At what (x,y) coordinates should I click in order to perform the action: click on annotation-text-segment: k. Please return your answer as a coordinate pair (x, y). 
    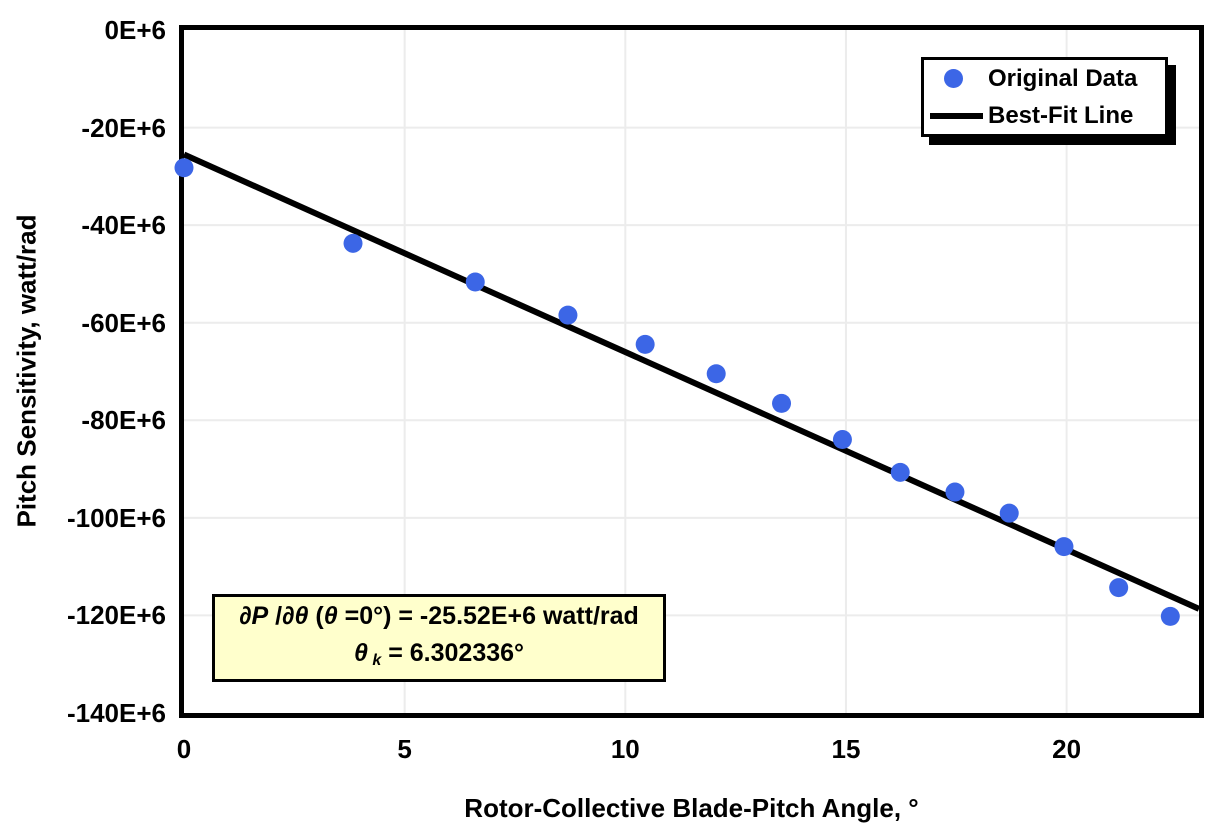
    Looking at the image, I should click on (374, 660).